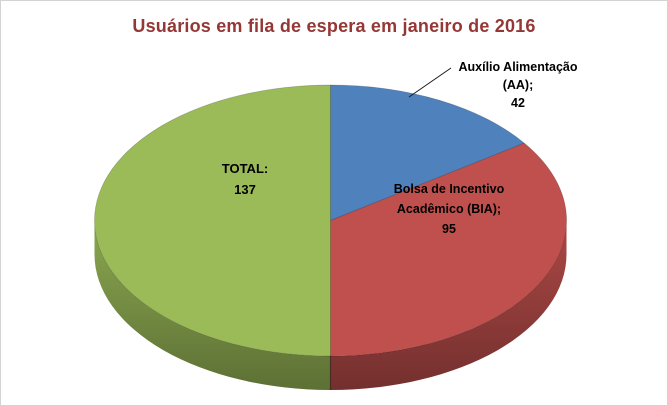 This screenshot has height=406, width=668. I want to click on pie-slice-aa, so click(427, 152).